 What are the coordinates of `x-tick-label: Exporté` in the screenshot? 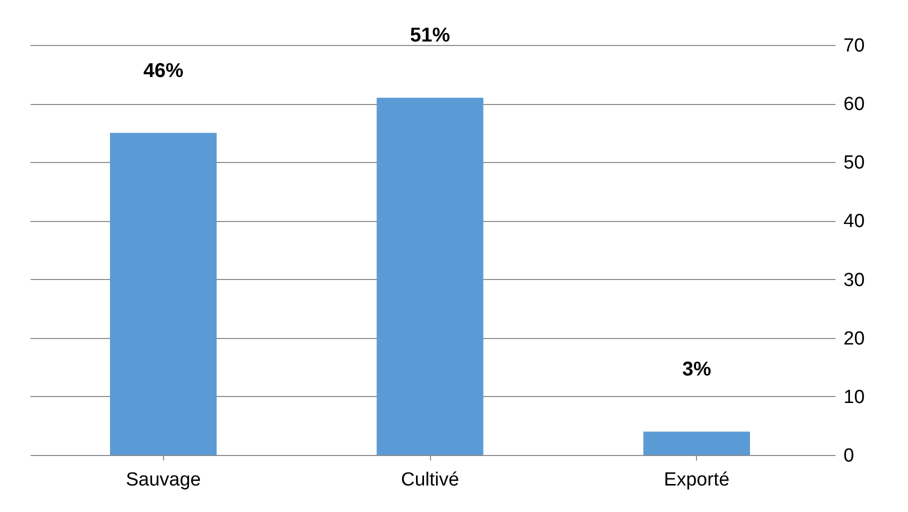 It's located at (697, 480).